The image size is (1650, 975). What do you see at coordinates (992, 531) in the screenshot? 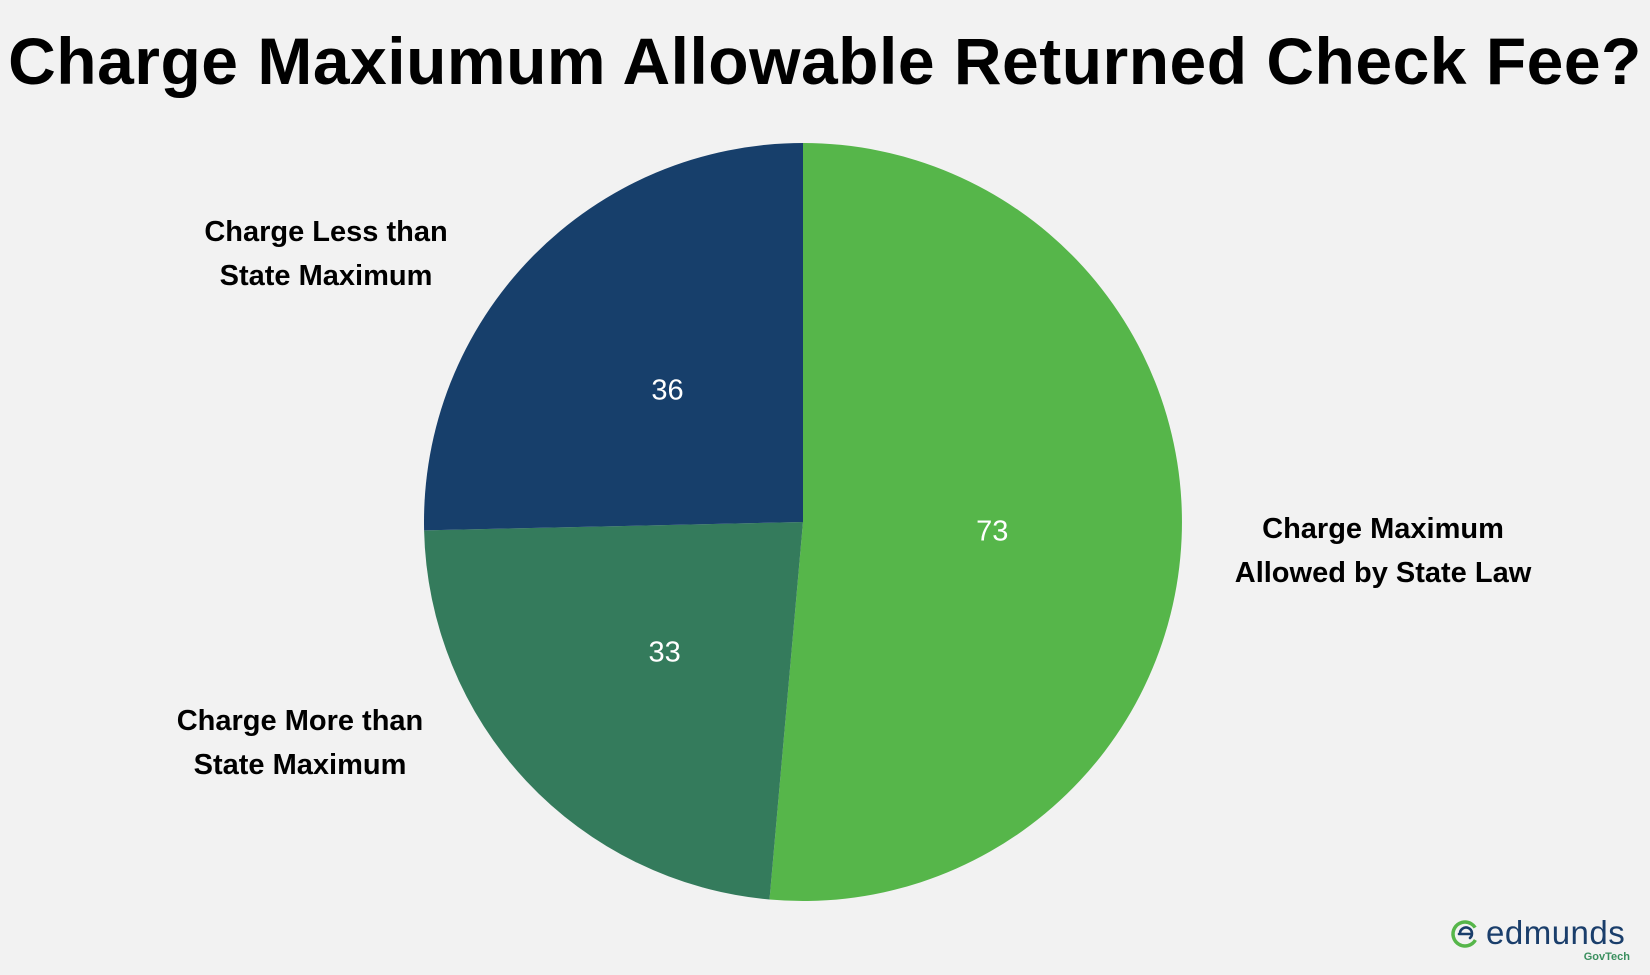
I see `data-label-0: 73` at bounding box center [992, 531].